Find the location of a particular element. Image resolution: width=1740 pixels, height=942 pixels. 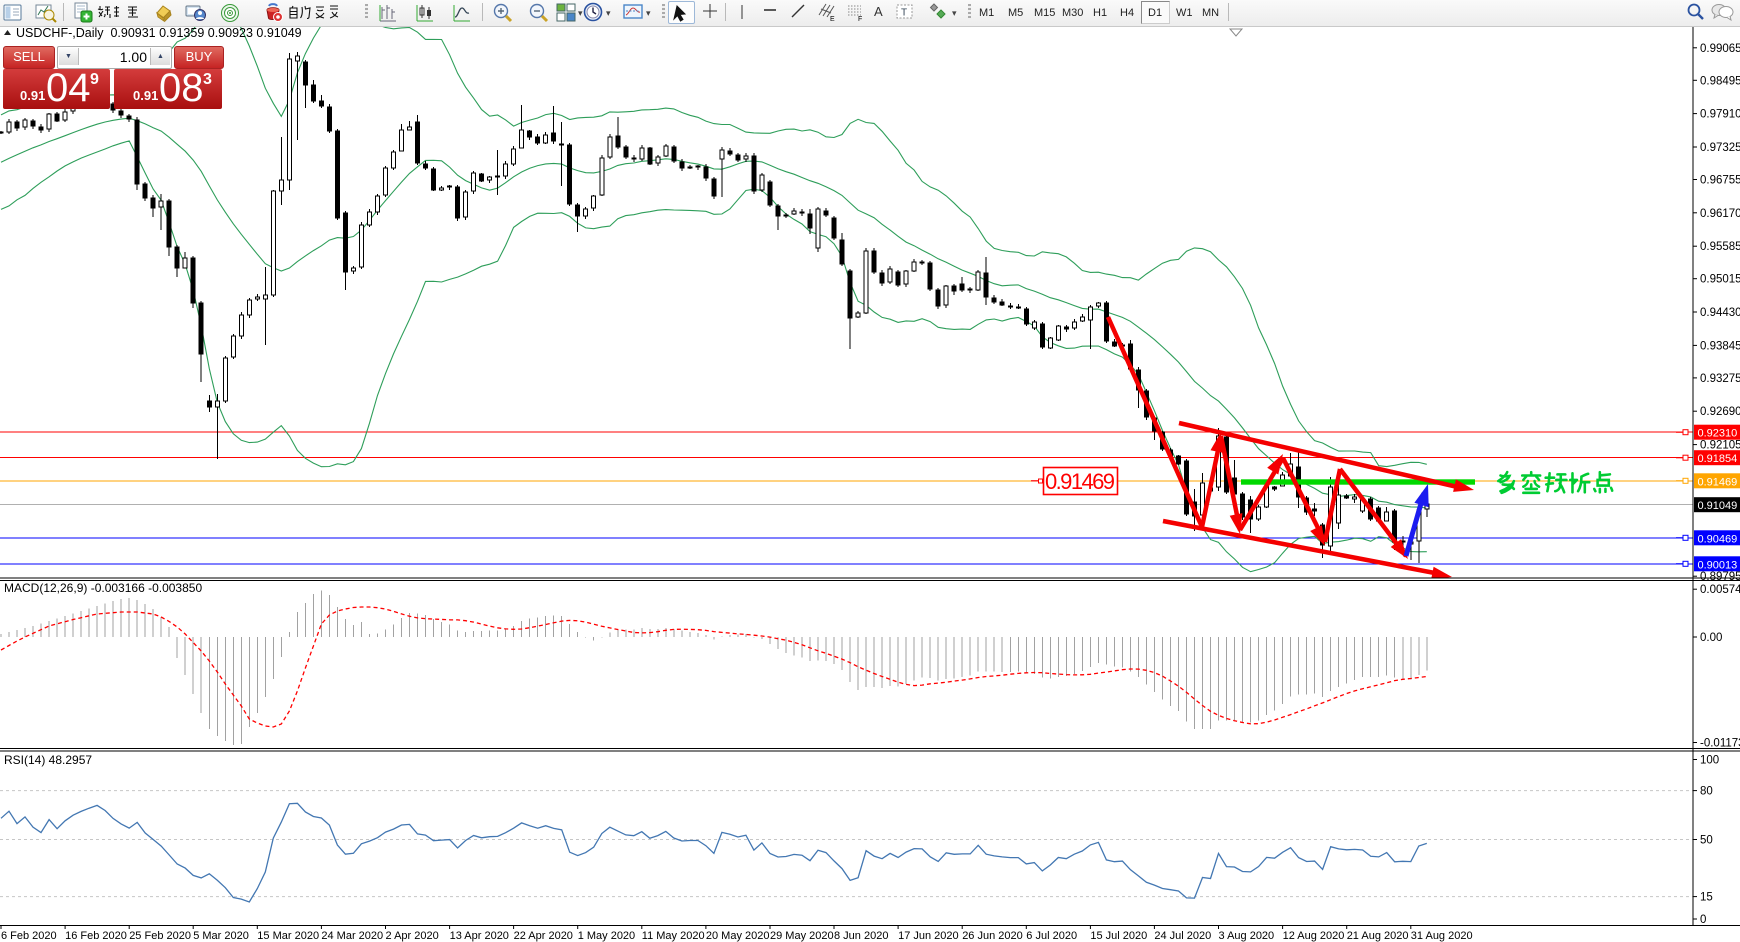

svg-text: 0.005744 is located at coordinates (1720, 590).